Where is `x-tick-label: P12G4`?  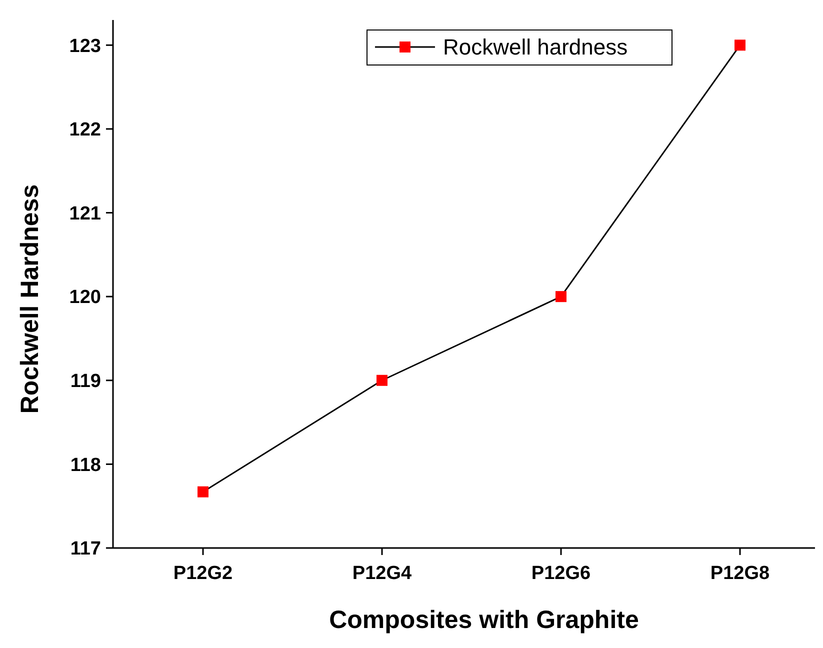
x-tick-label: P12G4 is located at coordinates (382, 573).